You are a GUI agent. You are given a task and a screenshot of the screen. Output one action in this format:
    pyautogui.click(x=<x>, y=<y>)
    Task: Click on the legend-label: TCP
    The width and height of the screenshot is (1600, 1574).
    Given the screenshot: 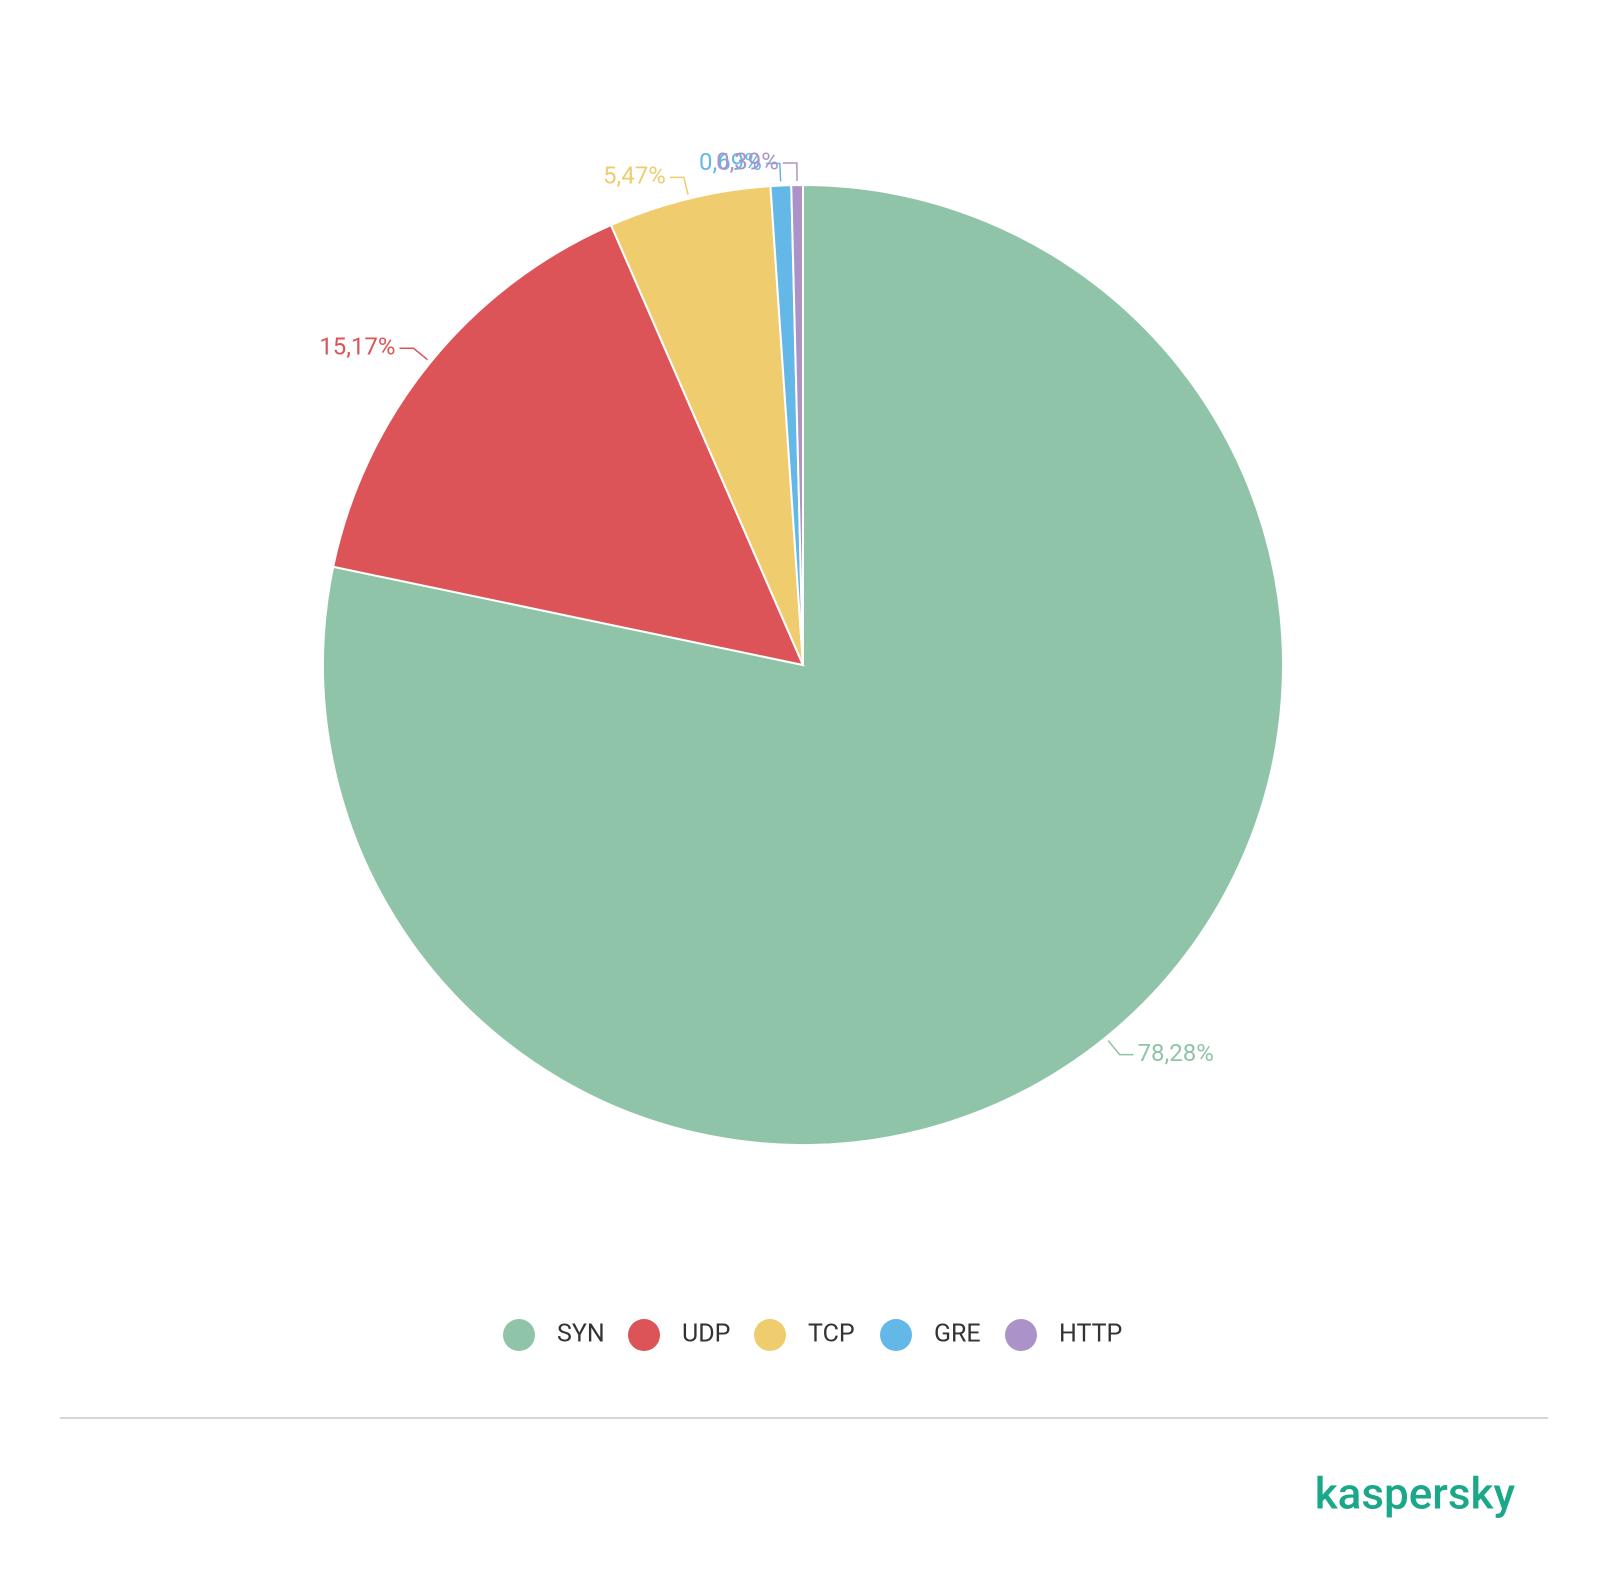 What is the action you would take?
    pyautogui.click(x=831, y=1334)
    